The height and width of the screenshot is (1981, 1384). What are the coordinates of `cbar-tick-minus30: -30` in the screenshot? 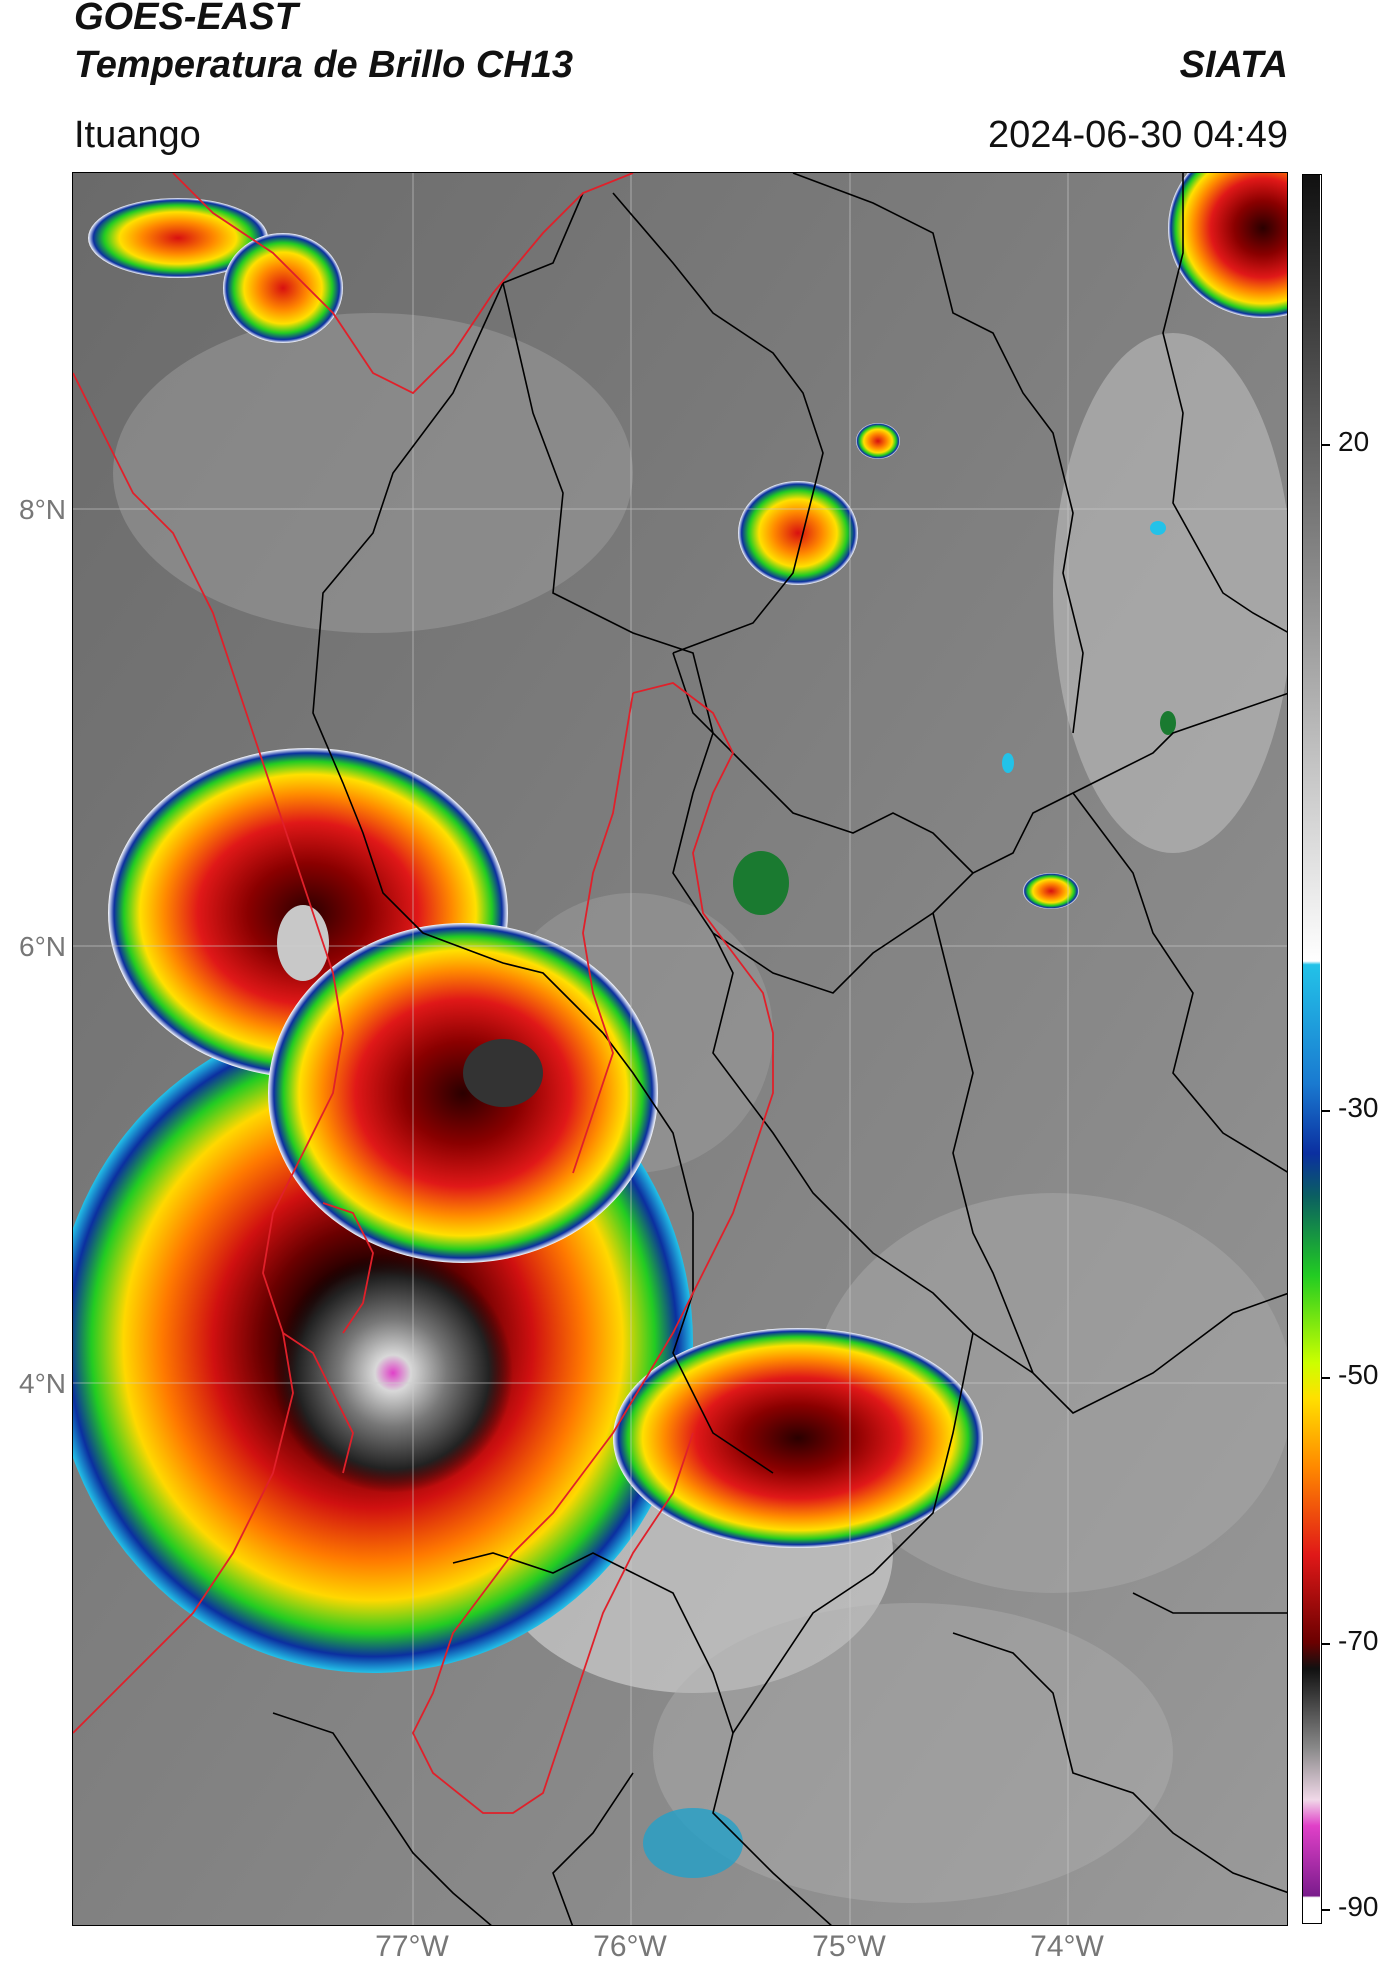 It's located at (1358, 1107).